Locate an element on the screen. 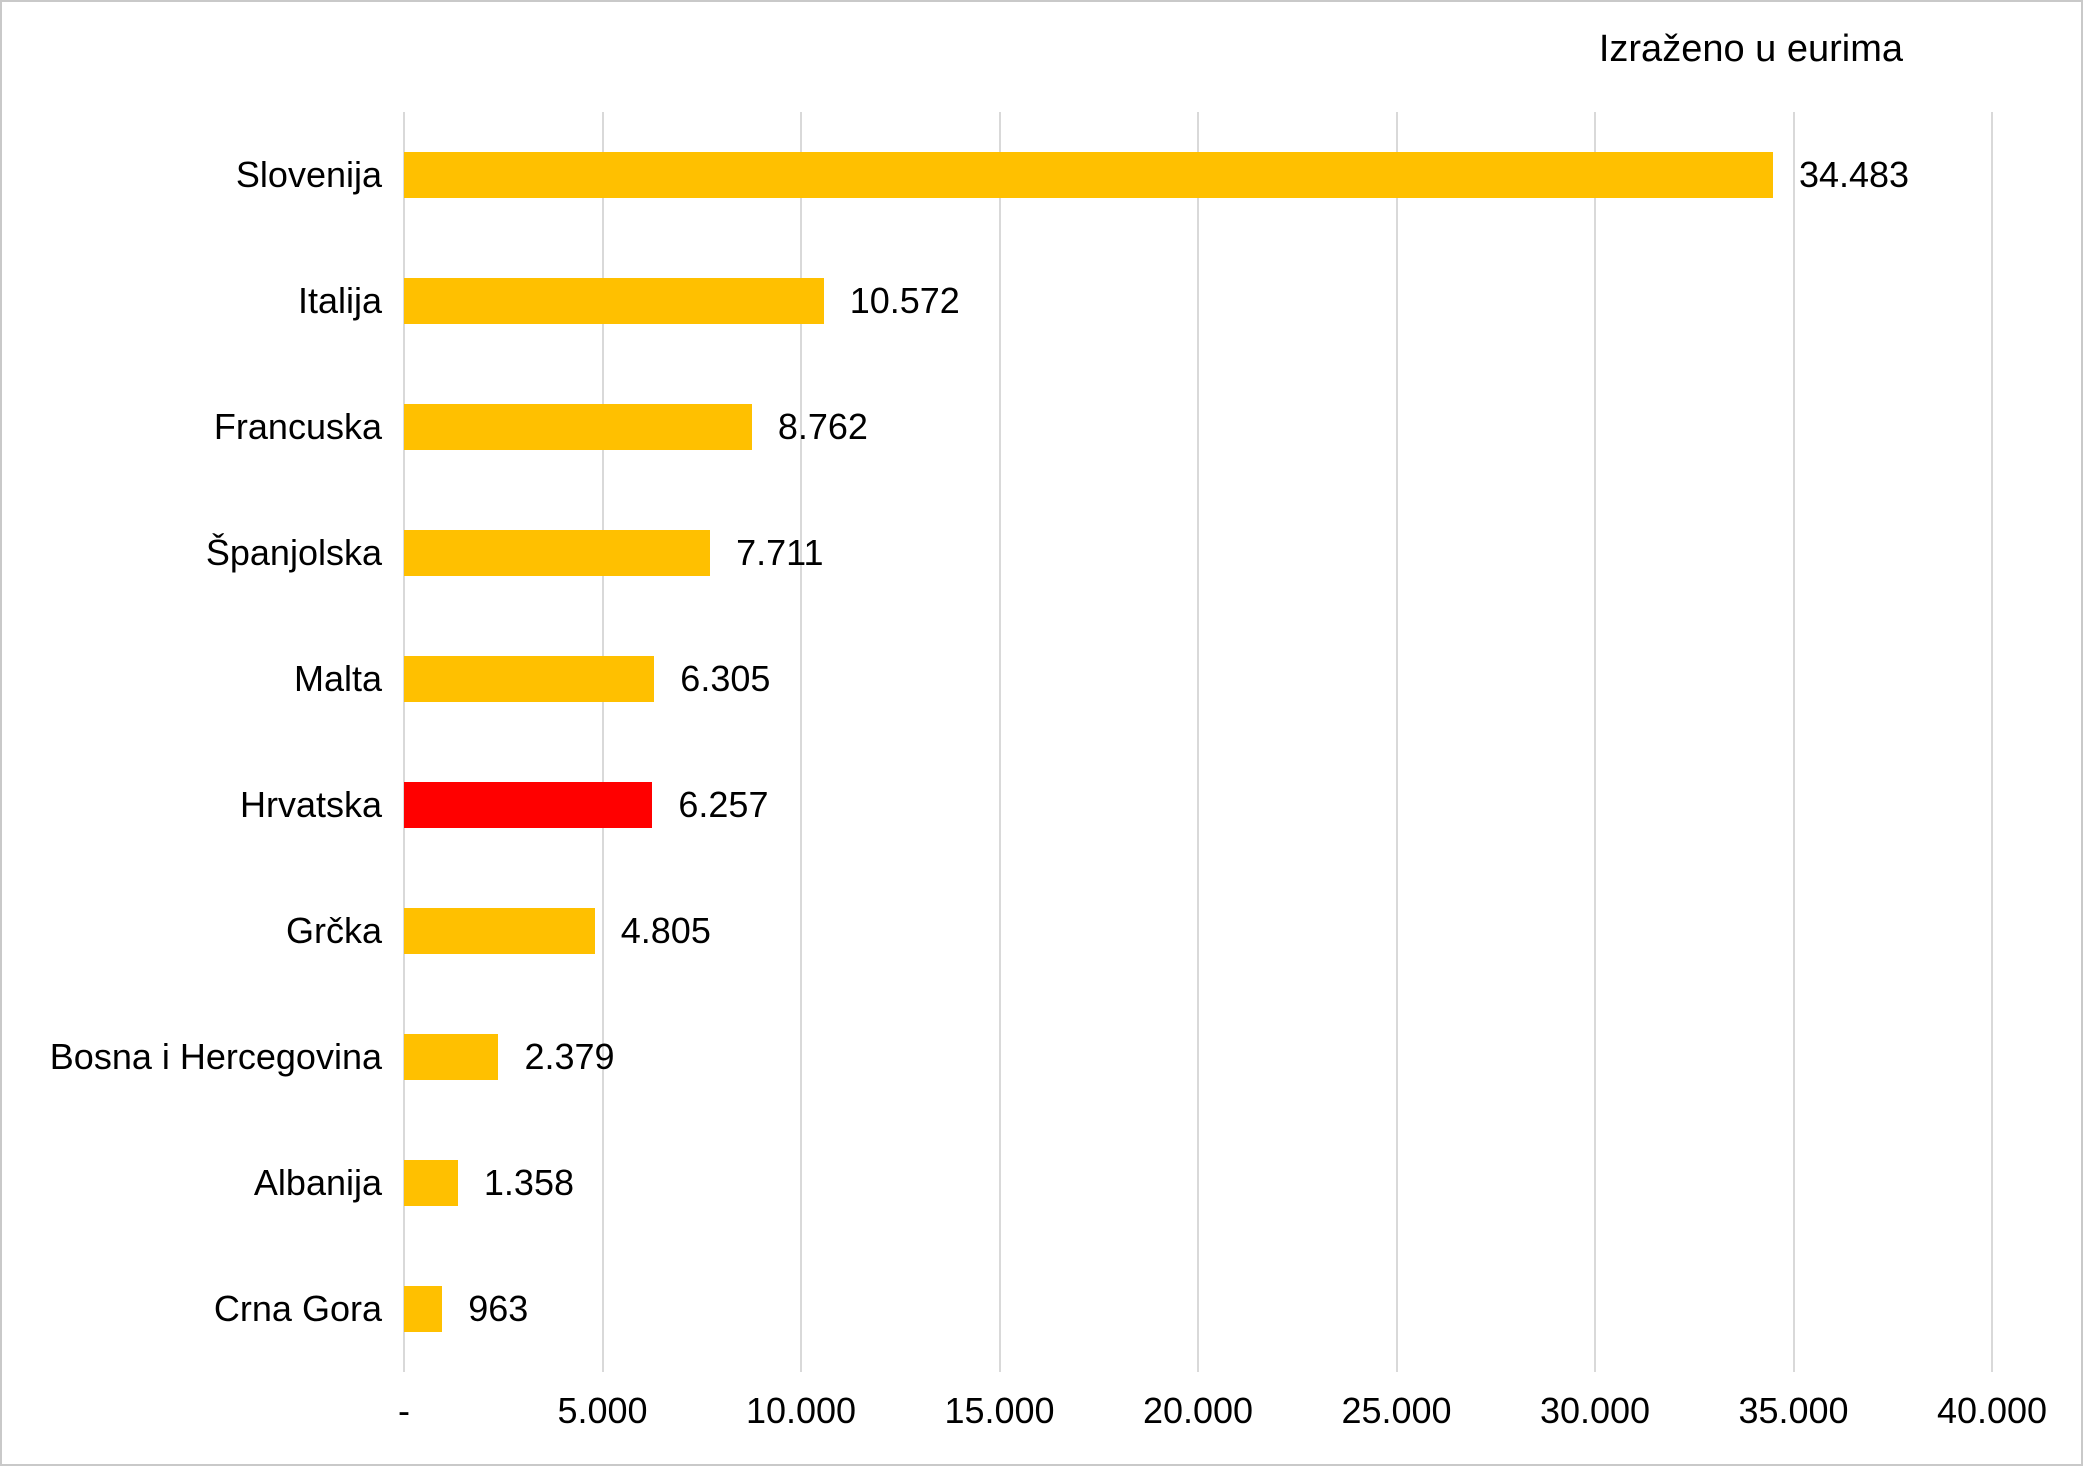  bar-row: 8.762 is located at coordinates (1198, 427).